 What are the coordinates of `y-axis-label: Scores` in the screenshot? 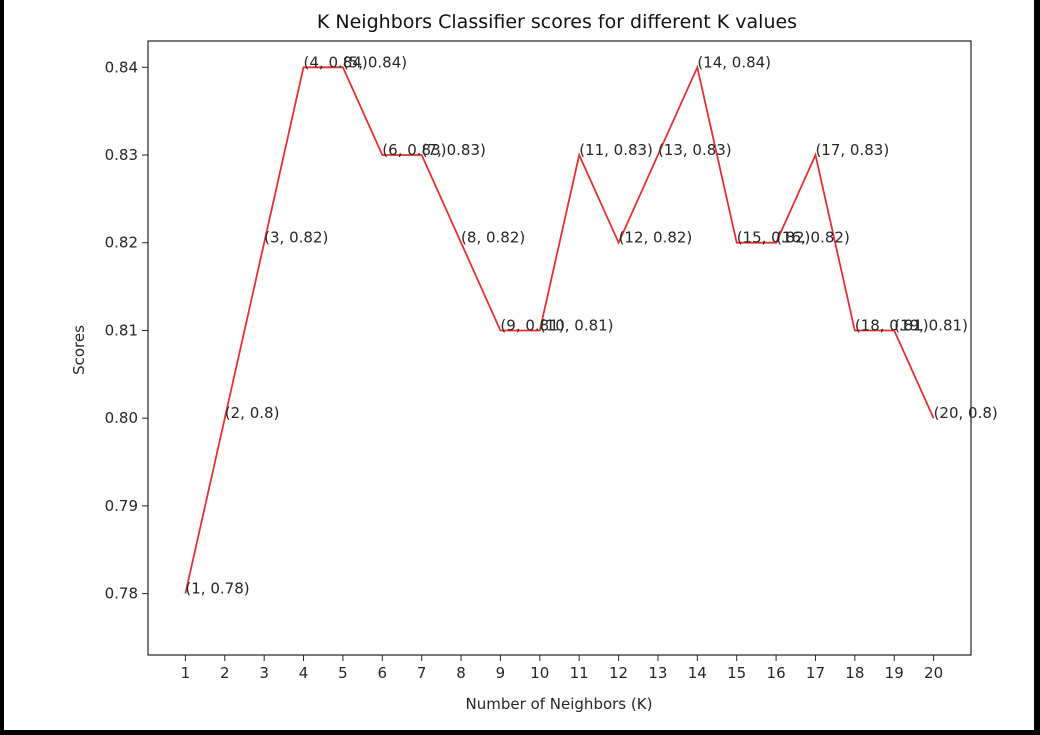 It's located at (79, 350).